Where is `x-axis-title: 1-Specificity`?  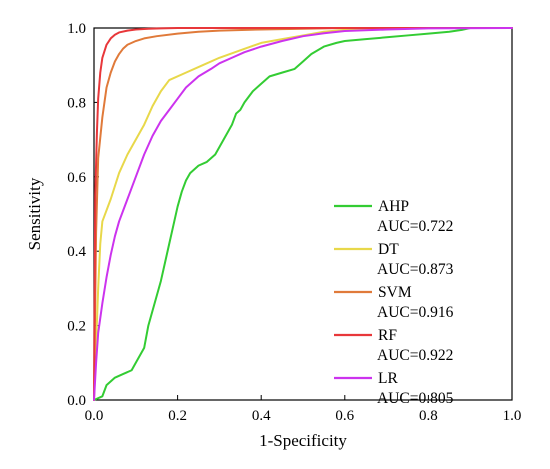
x-axis-title: 1-Specificity is located at coordinates (303, 440).